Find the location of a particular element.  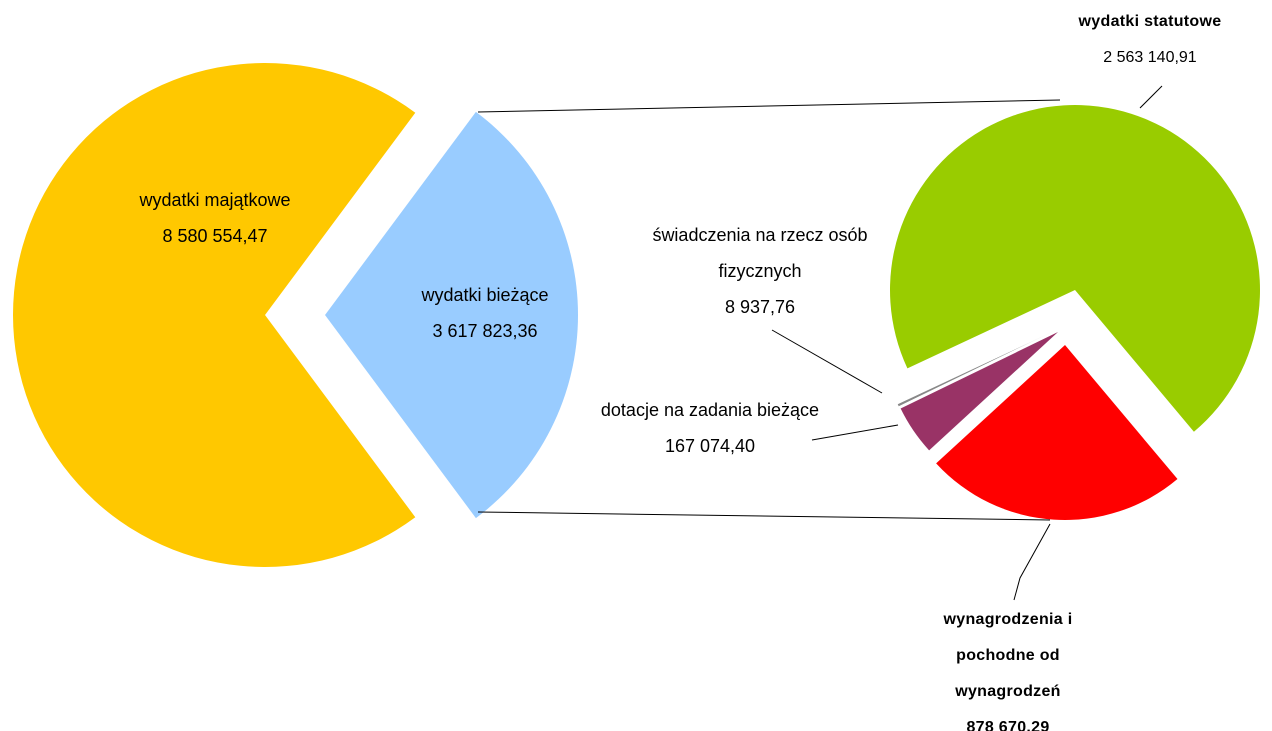

slice-label: wydatki bieżące 3 617 823,36 is located at coordinates (485, 313).